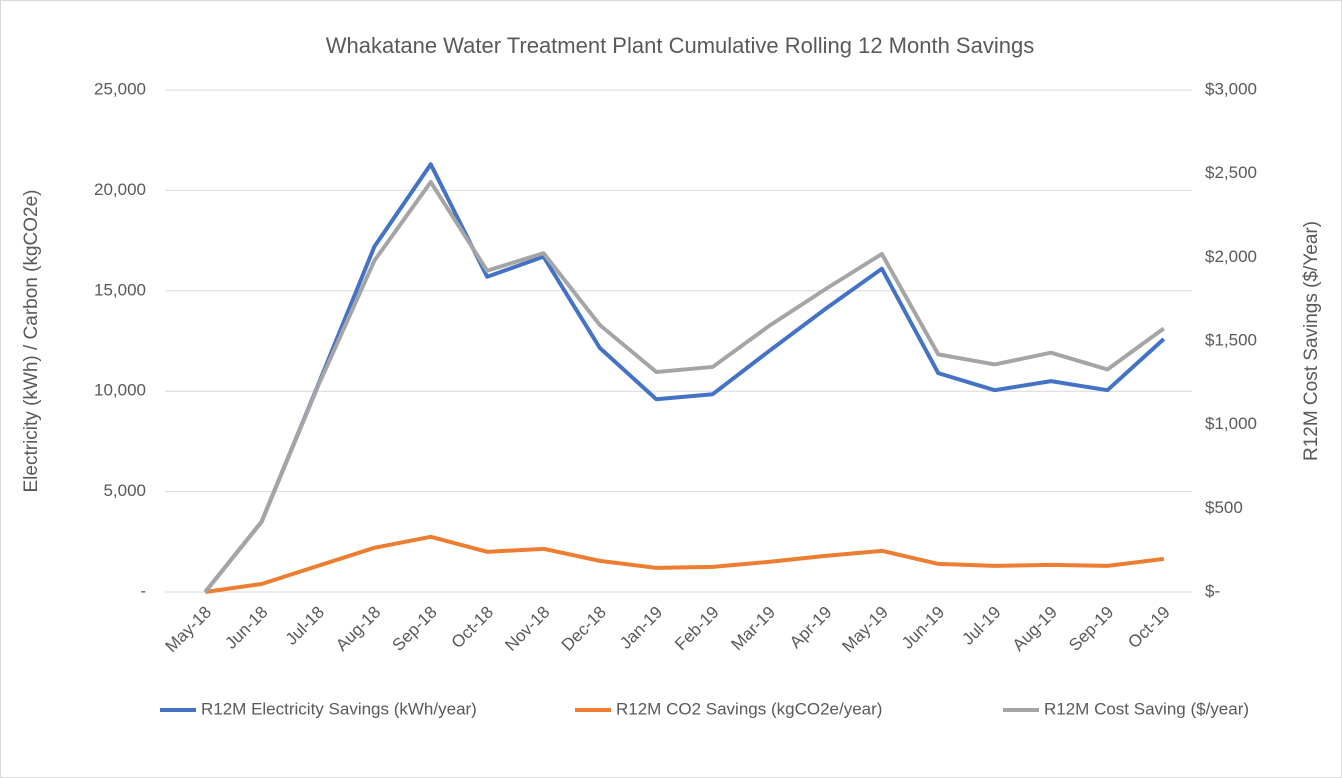  What do you see at coordinates (749, 708) in the screenshot?
I see `legend-label: R12M CO2 Savings (kgCO2e/year)` at bounding box center [749, 708].